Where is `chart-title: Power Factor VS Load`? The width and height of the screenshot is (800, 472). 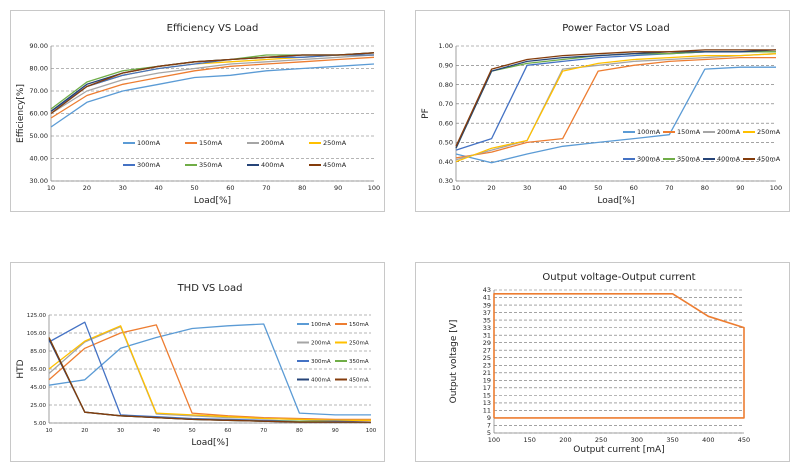 chart-title: Power Factor VS Load is located at coordinates (616, 28).